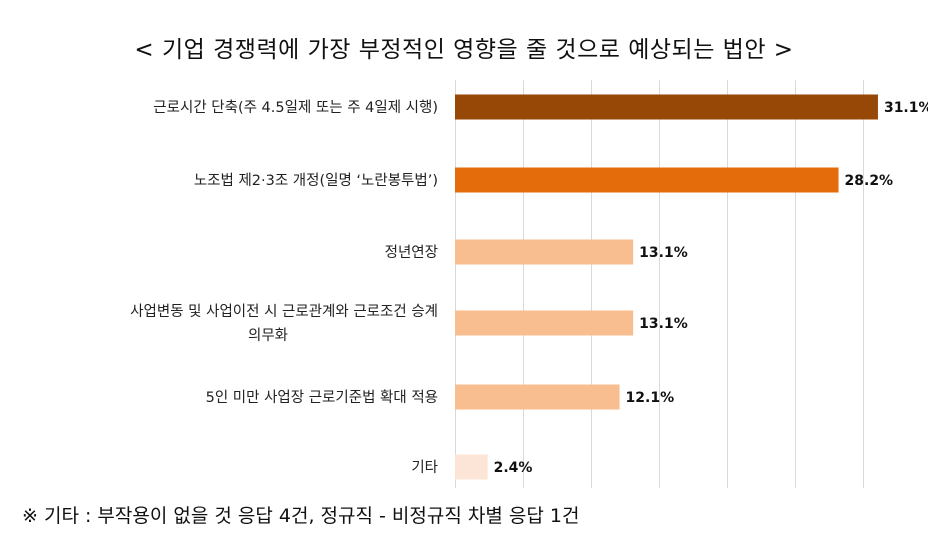 This screenshot has height=534, width=928. What do you see at coordinates (906, 108) in the screenshot?
I see `value-label: 31.1%` at bounding box center [906, 108].